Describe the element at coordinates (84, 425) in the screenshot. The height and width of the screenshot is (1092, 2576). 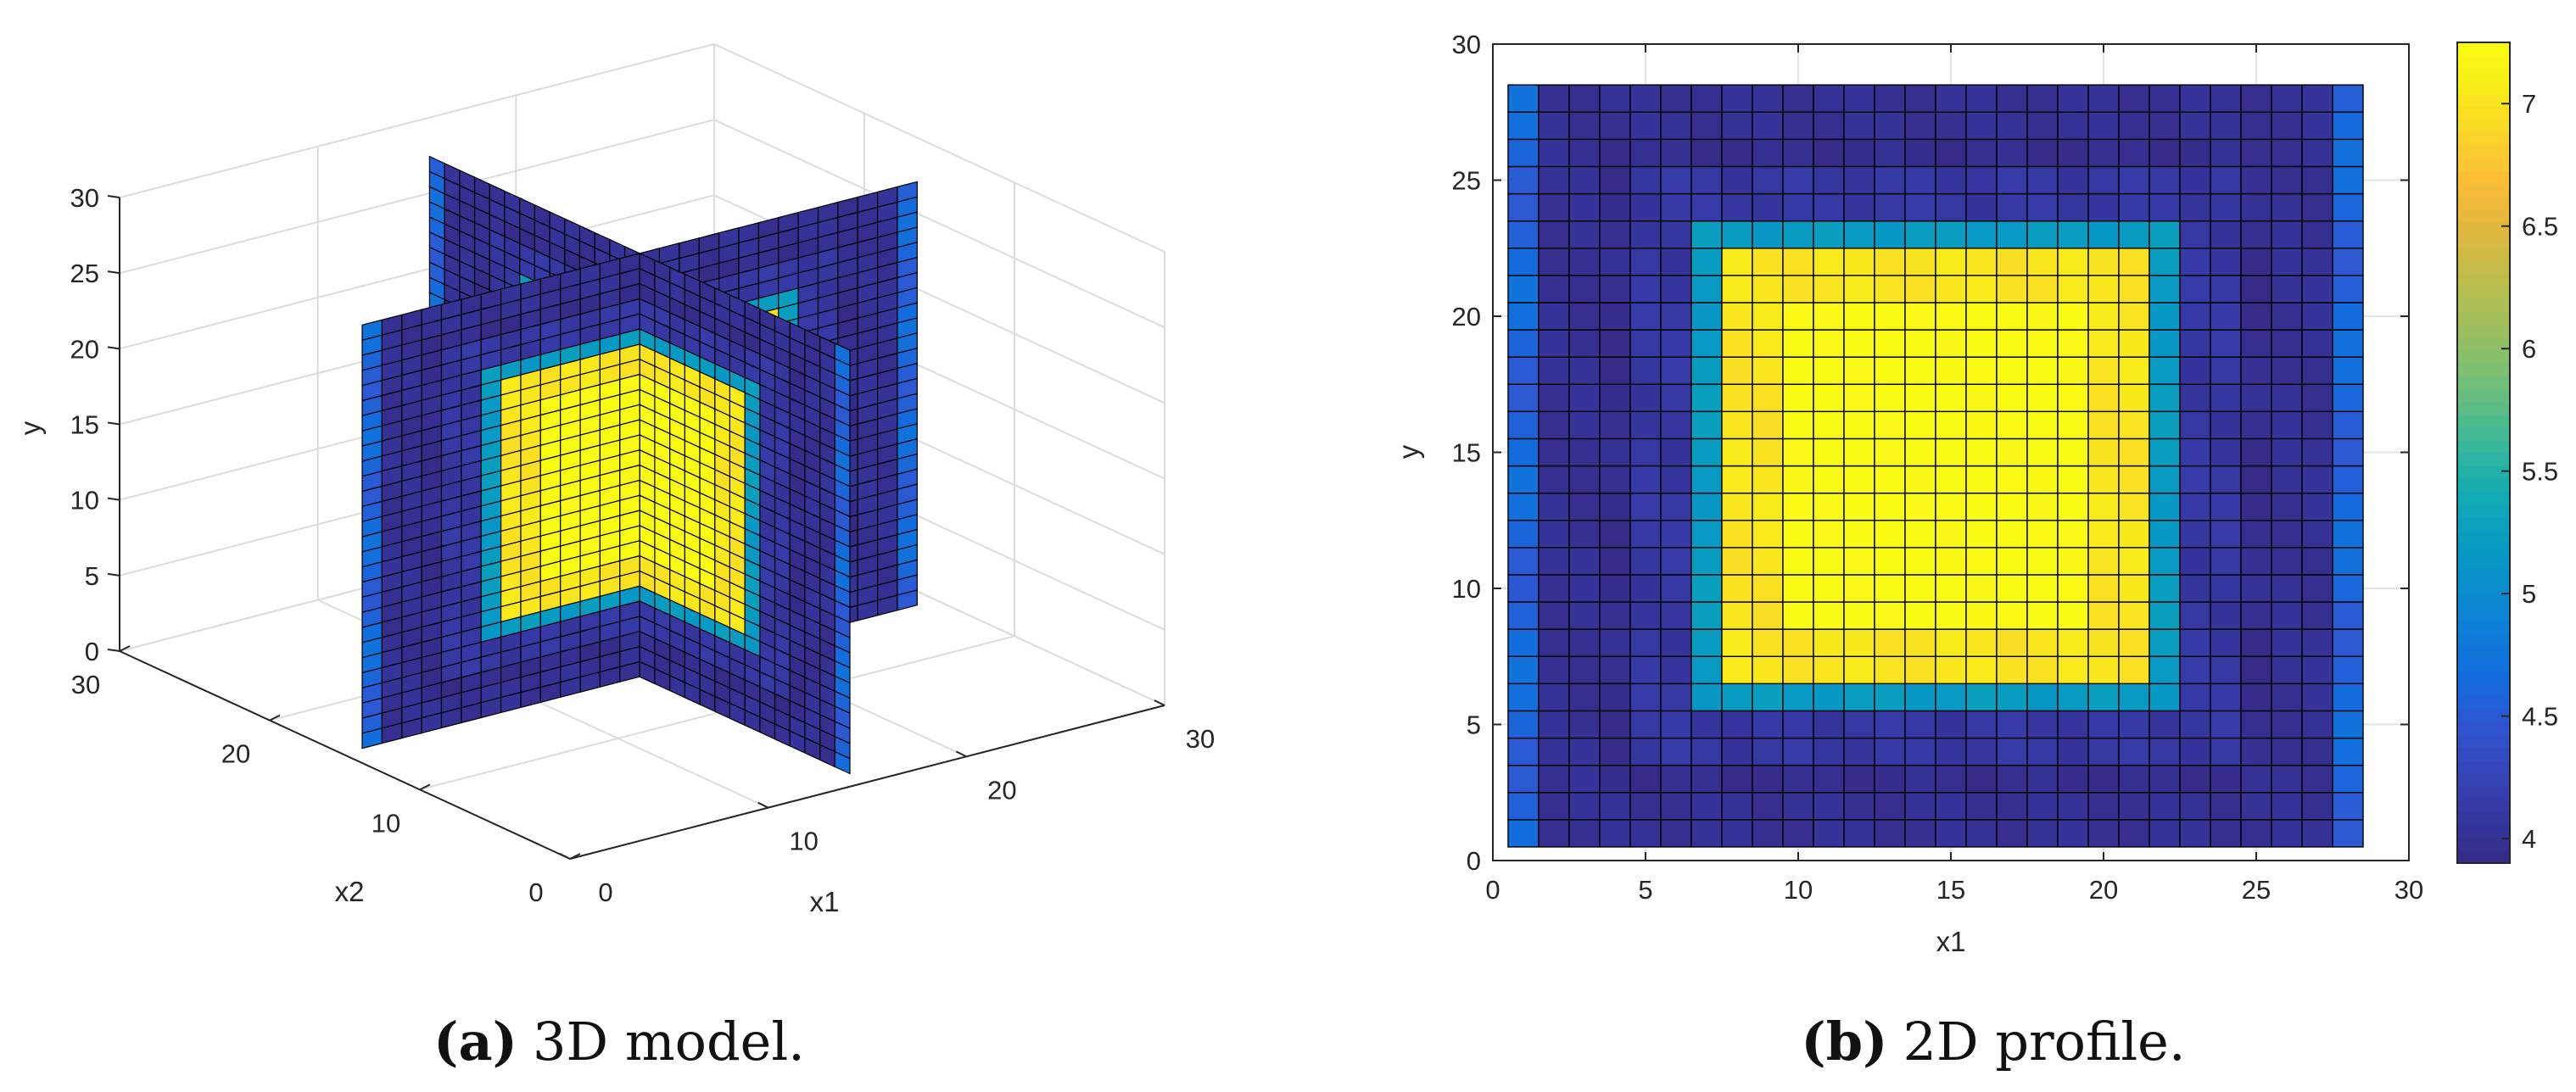
I see `a-ytick-label: 15` at that location.